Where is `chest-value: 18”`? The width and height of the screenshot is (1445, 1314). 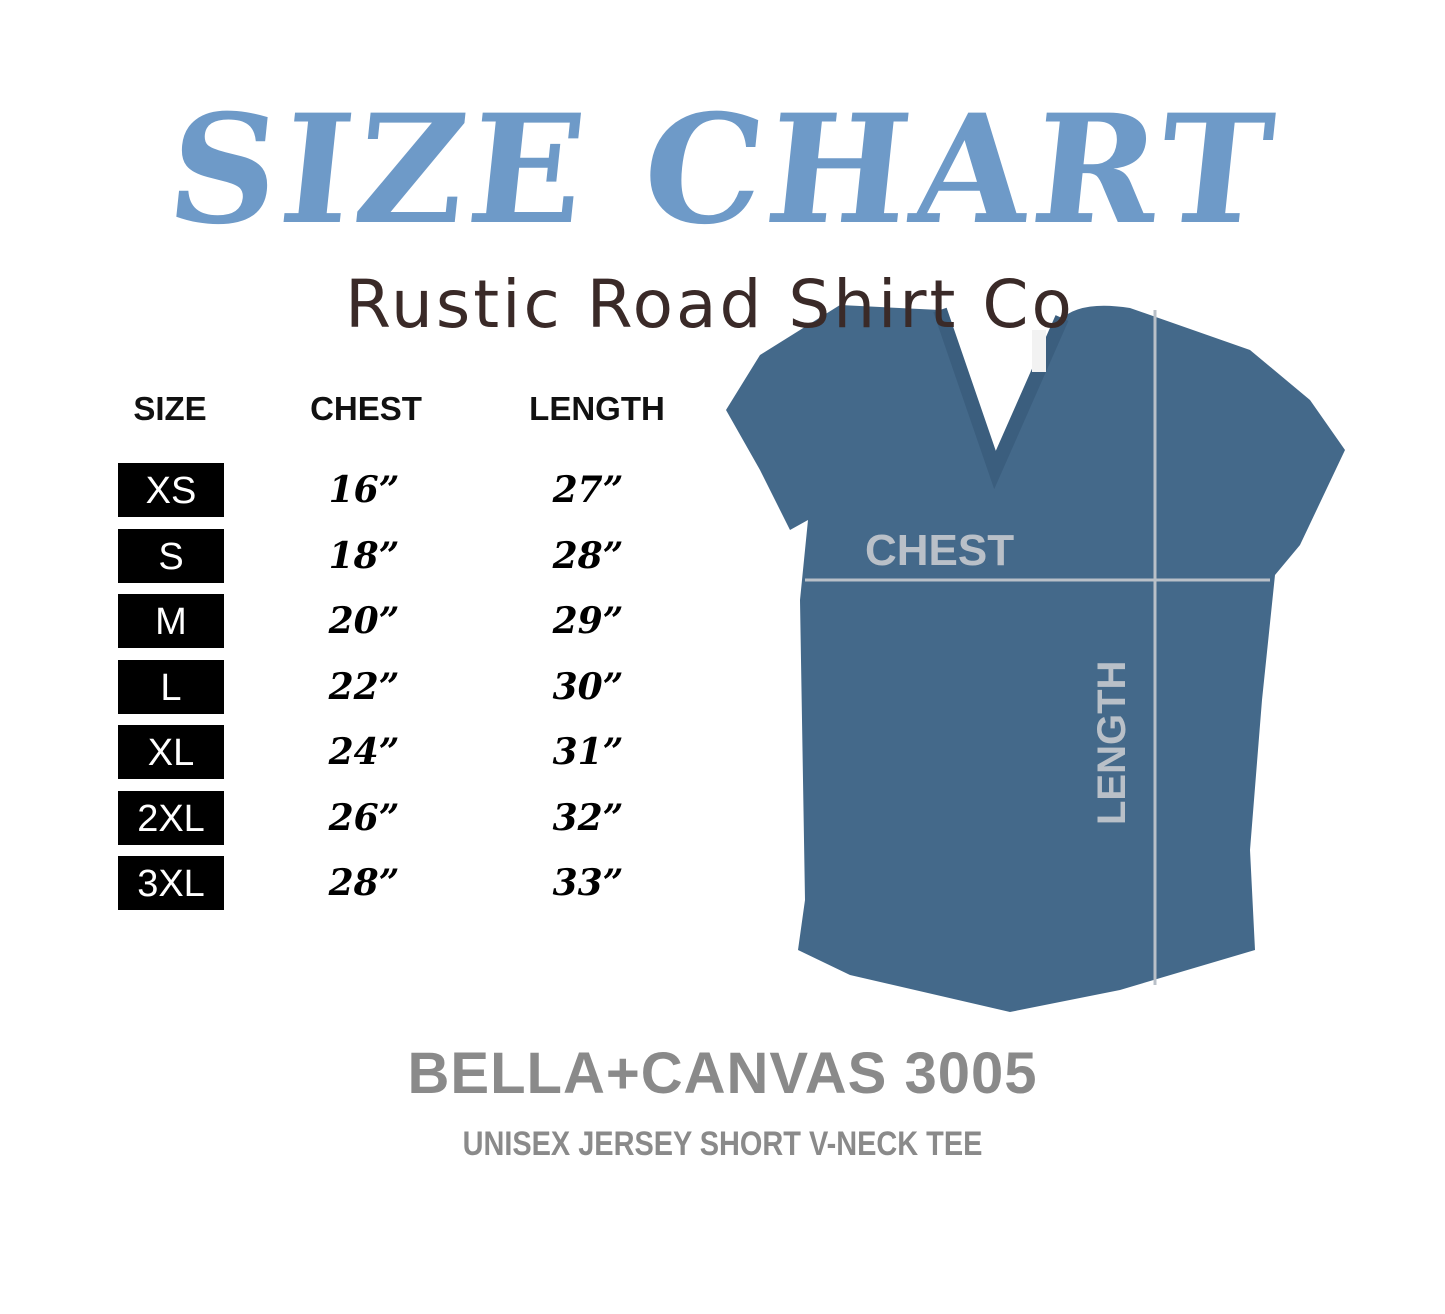
chest-value: 18” is located at coordinates (364, 555).